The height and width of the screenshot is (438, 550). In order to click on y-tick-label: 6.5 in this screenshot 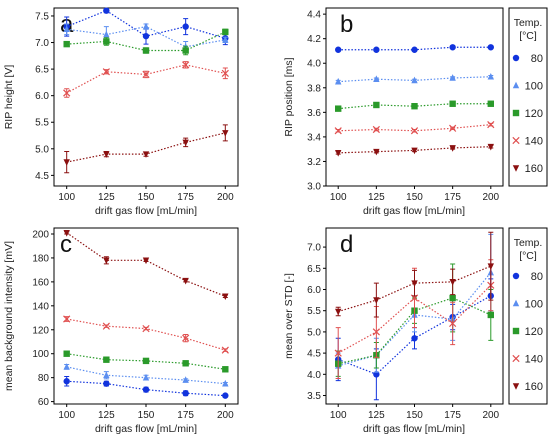, I will do `click(42, 70)`.